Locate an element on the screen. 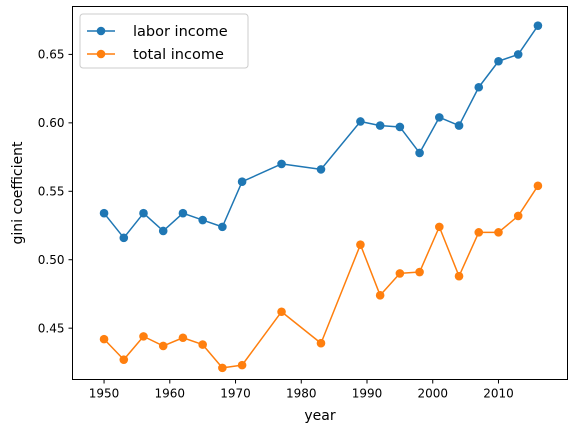  x-tick-label: 1950 is located at coordinates (104, 394).